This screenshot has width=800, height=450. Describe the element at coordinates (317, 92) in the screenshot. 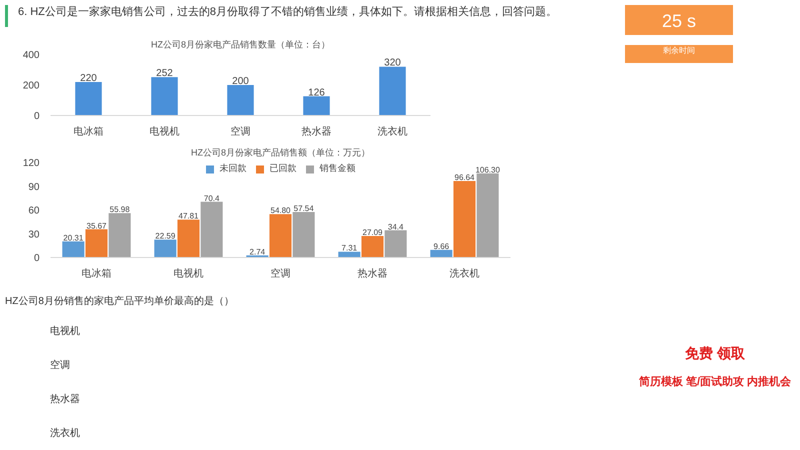

I see `data-label: 126` at that location.